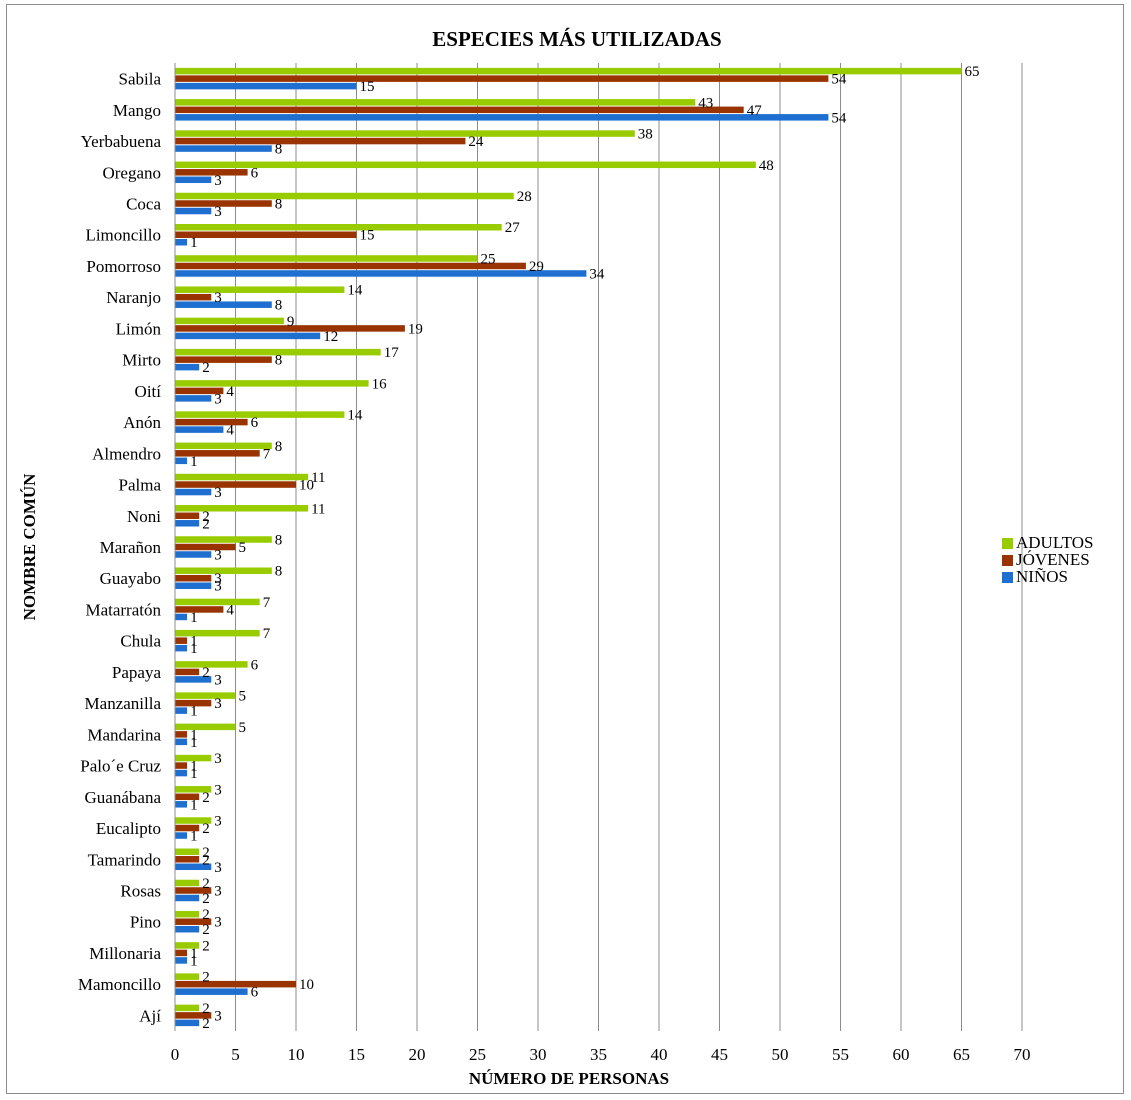 This screenshot has width=1131, height=1100. Describe the element at coordinates (145, 922) in the screenshot. I see `category-label: Pino` at that location.